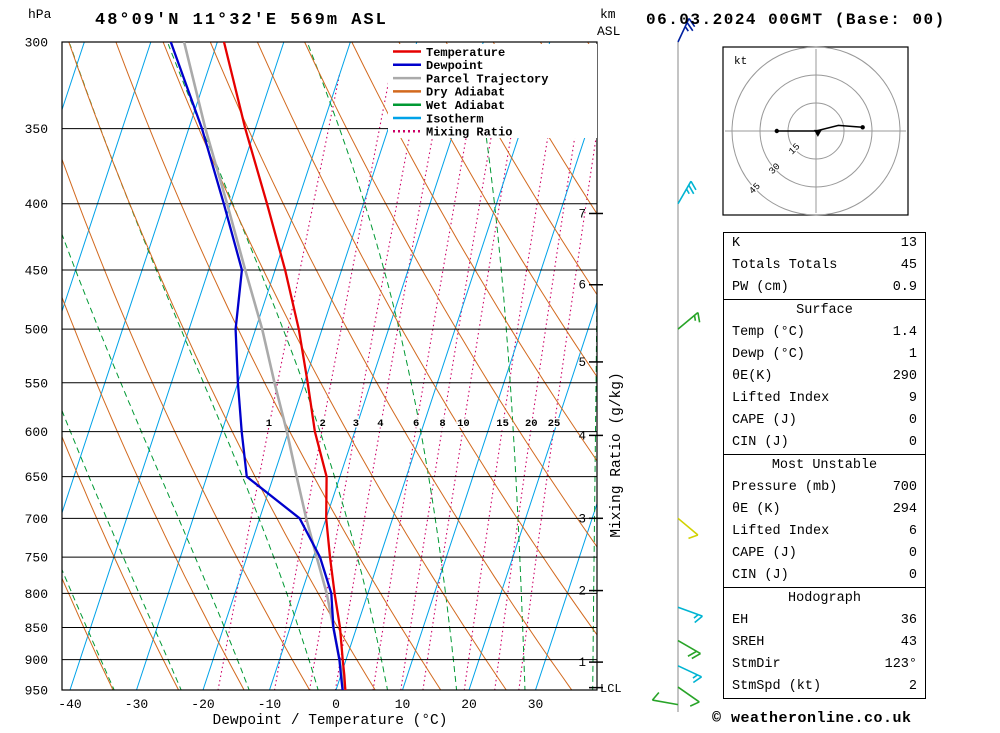  Describe the element at coordinates (781, 531) in the screenshot. I see `stat-label: Lifted Index` at that location.